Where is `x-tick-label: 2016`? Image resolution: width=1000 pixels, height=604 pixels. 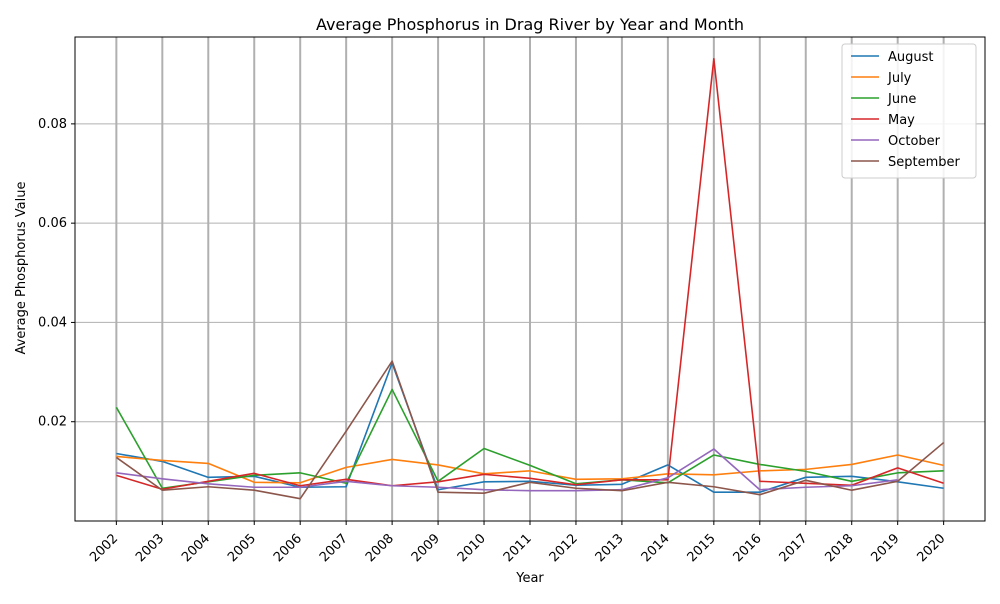 x-tick-label: 2016 is located at coordinates (748, 548).